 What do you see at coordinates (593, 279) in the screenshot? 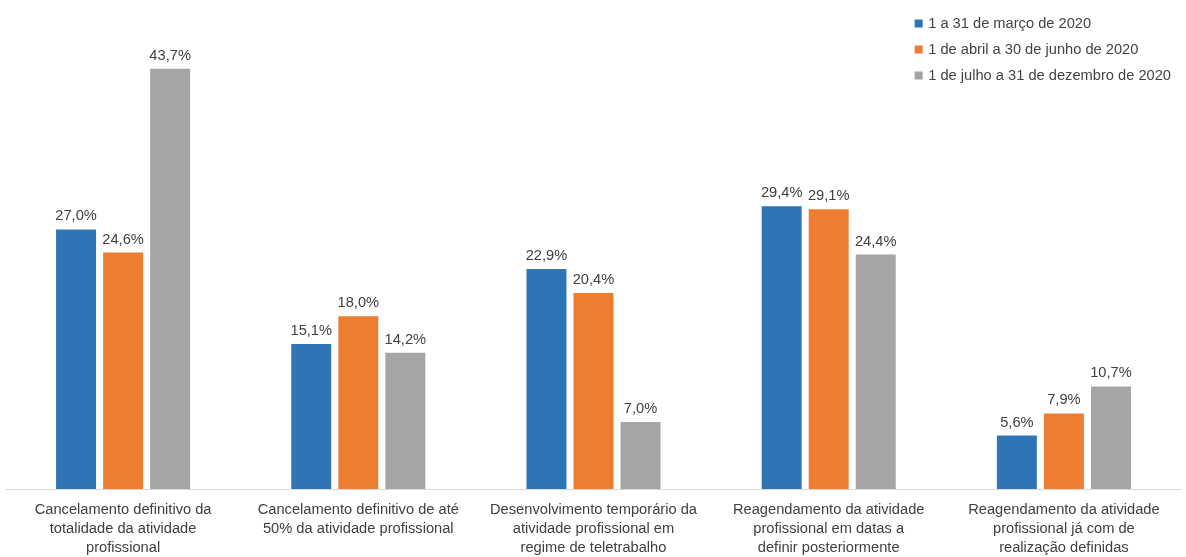
I see `data-label: 20,4%` at bounding box center [593, 279].